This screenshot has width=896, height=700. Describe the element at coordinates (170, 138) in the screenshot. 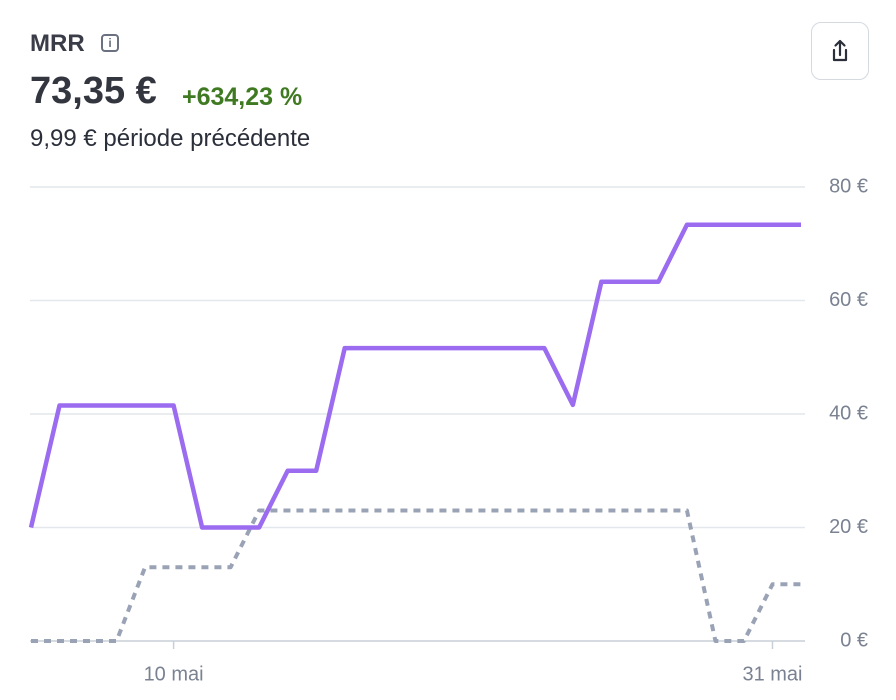

I see `previous: 9,99 € période précédente` at that location.